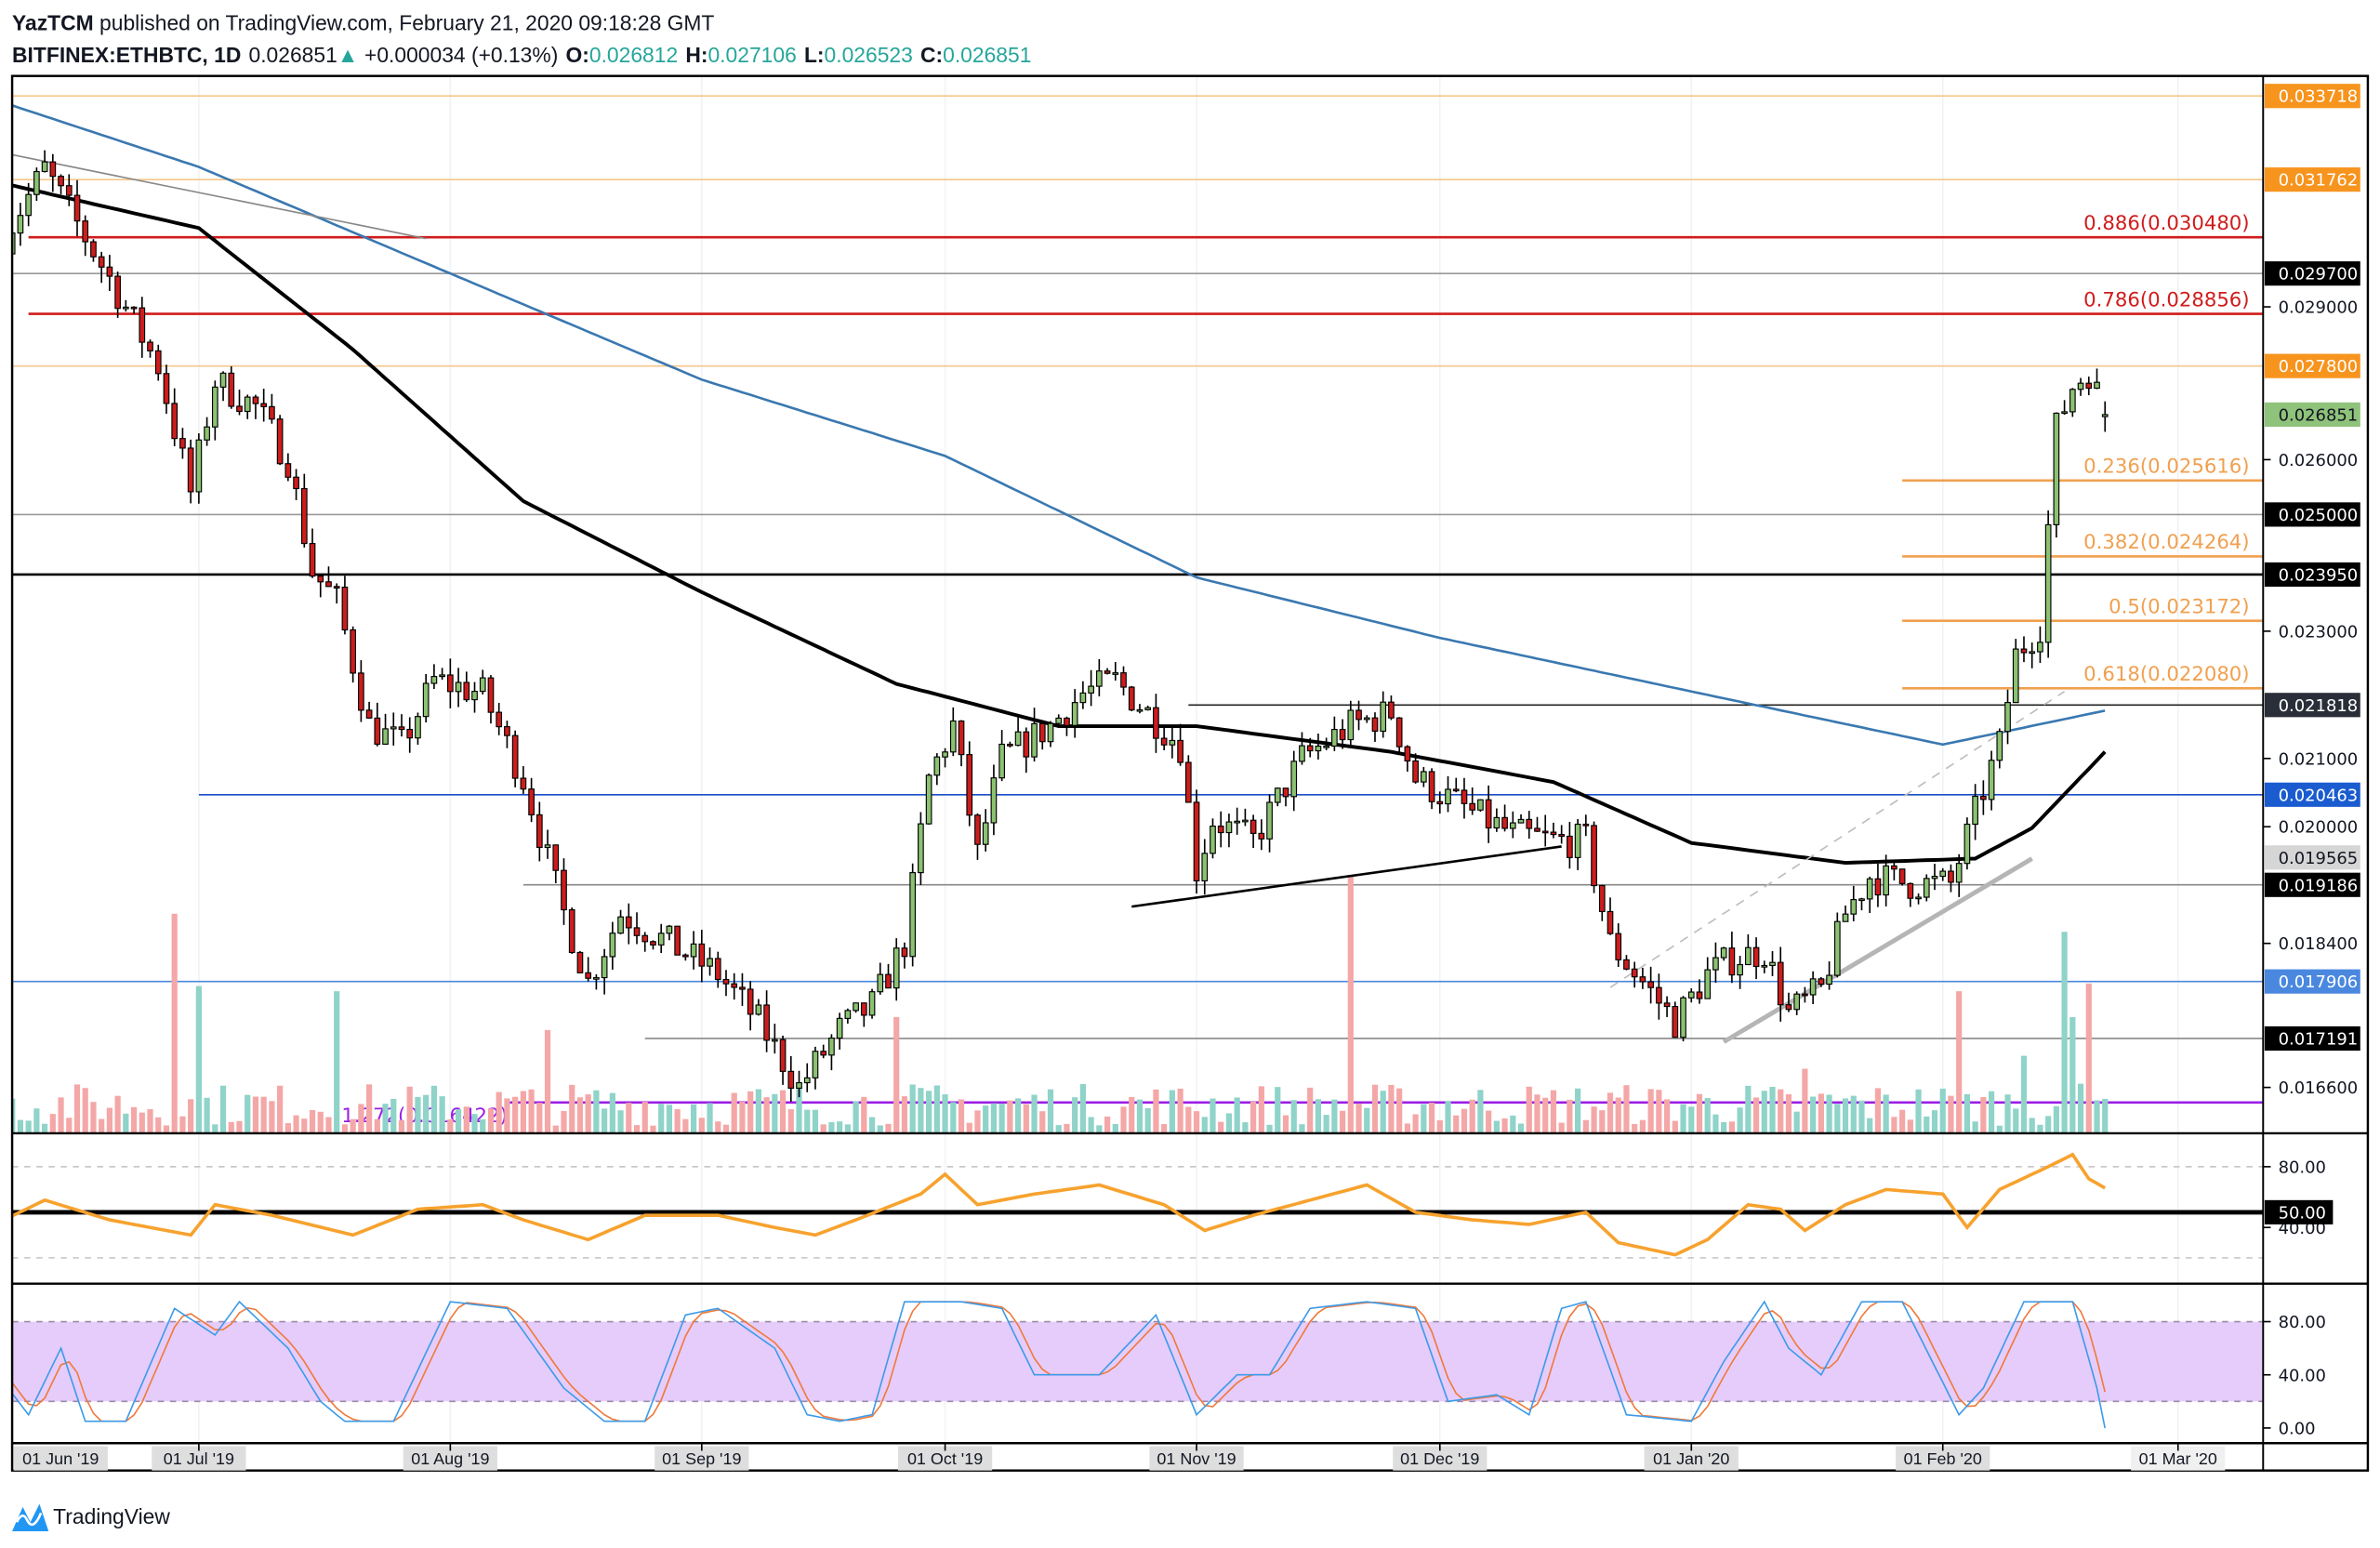 The height and width of the screenshot is (1548, 2380). I want to click on rsi-pane, so click(1134, 1205).